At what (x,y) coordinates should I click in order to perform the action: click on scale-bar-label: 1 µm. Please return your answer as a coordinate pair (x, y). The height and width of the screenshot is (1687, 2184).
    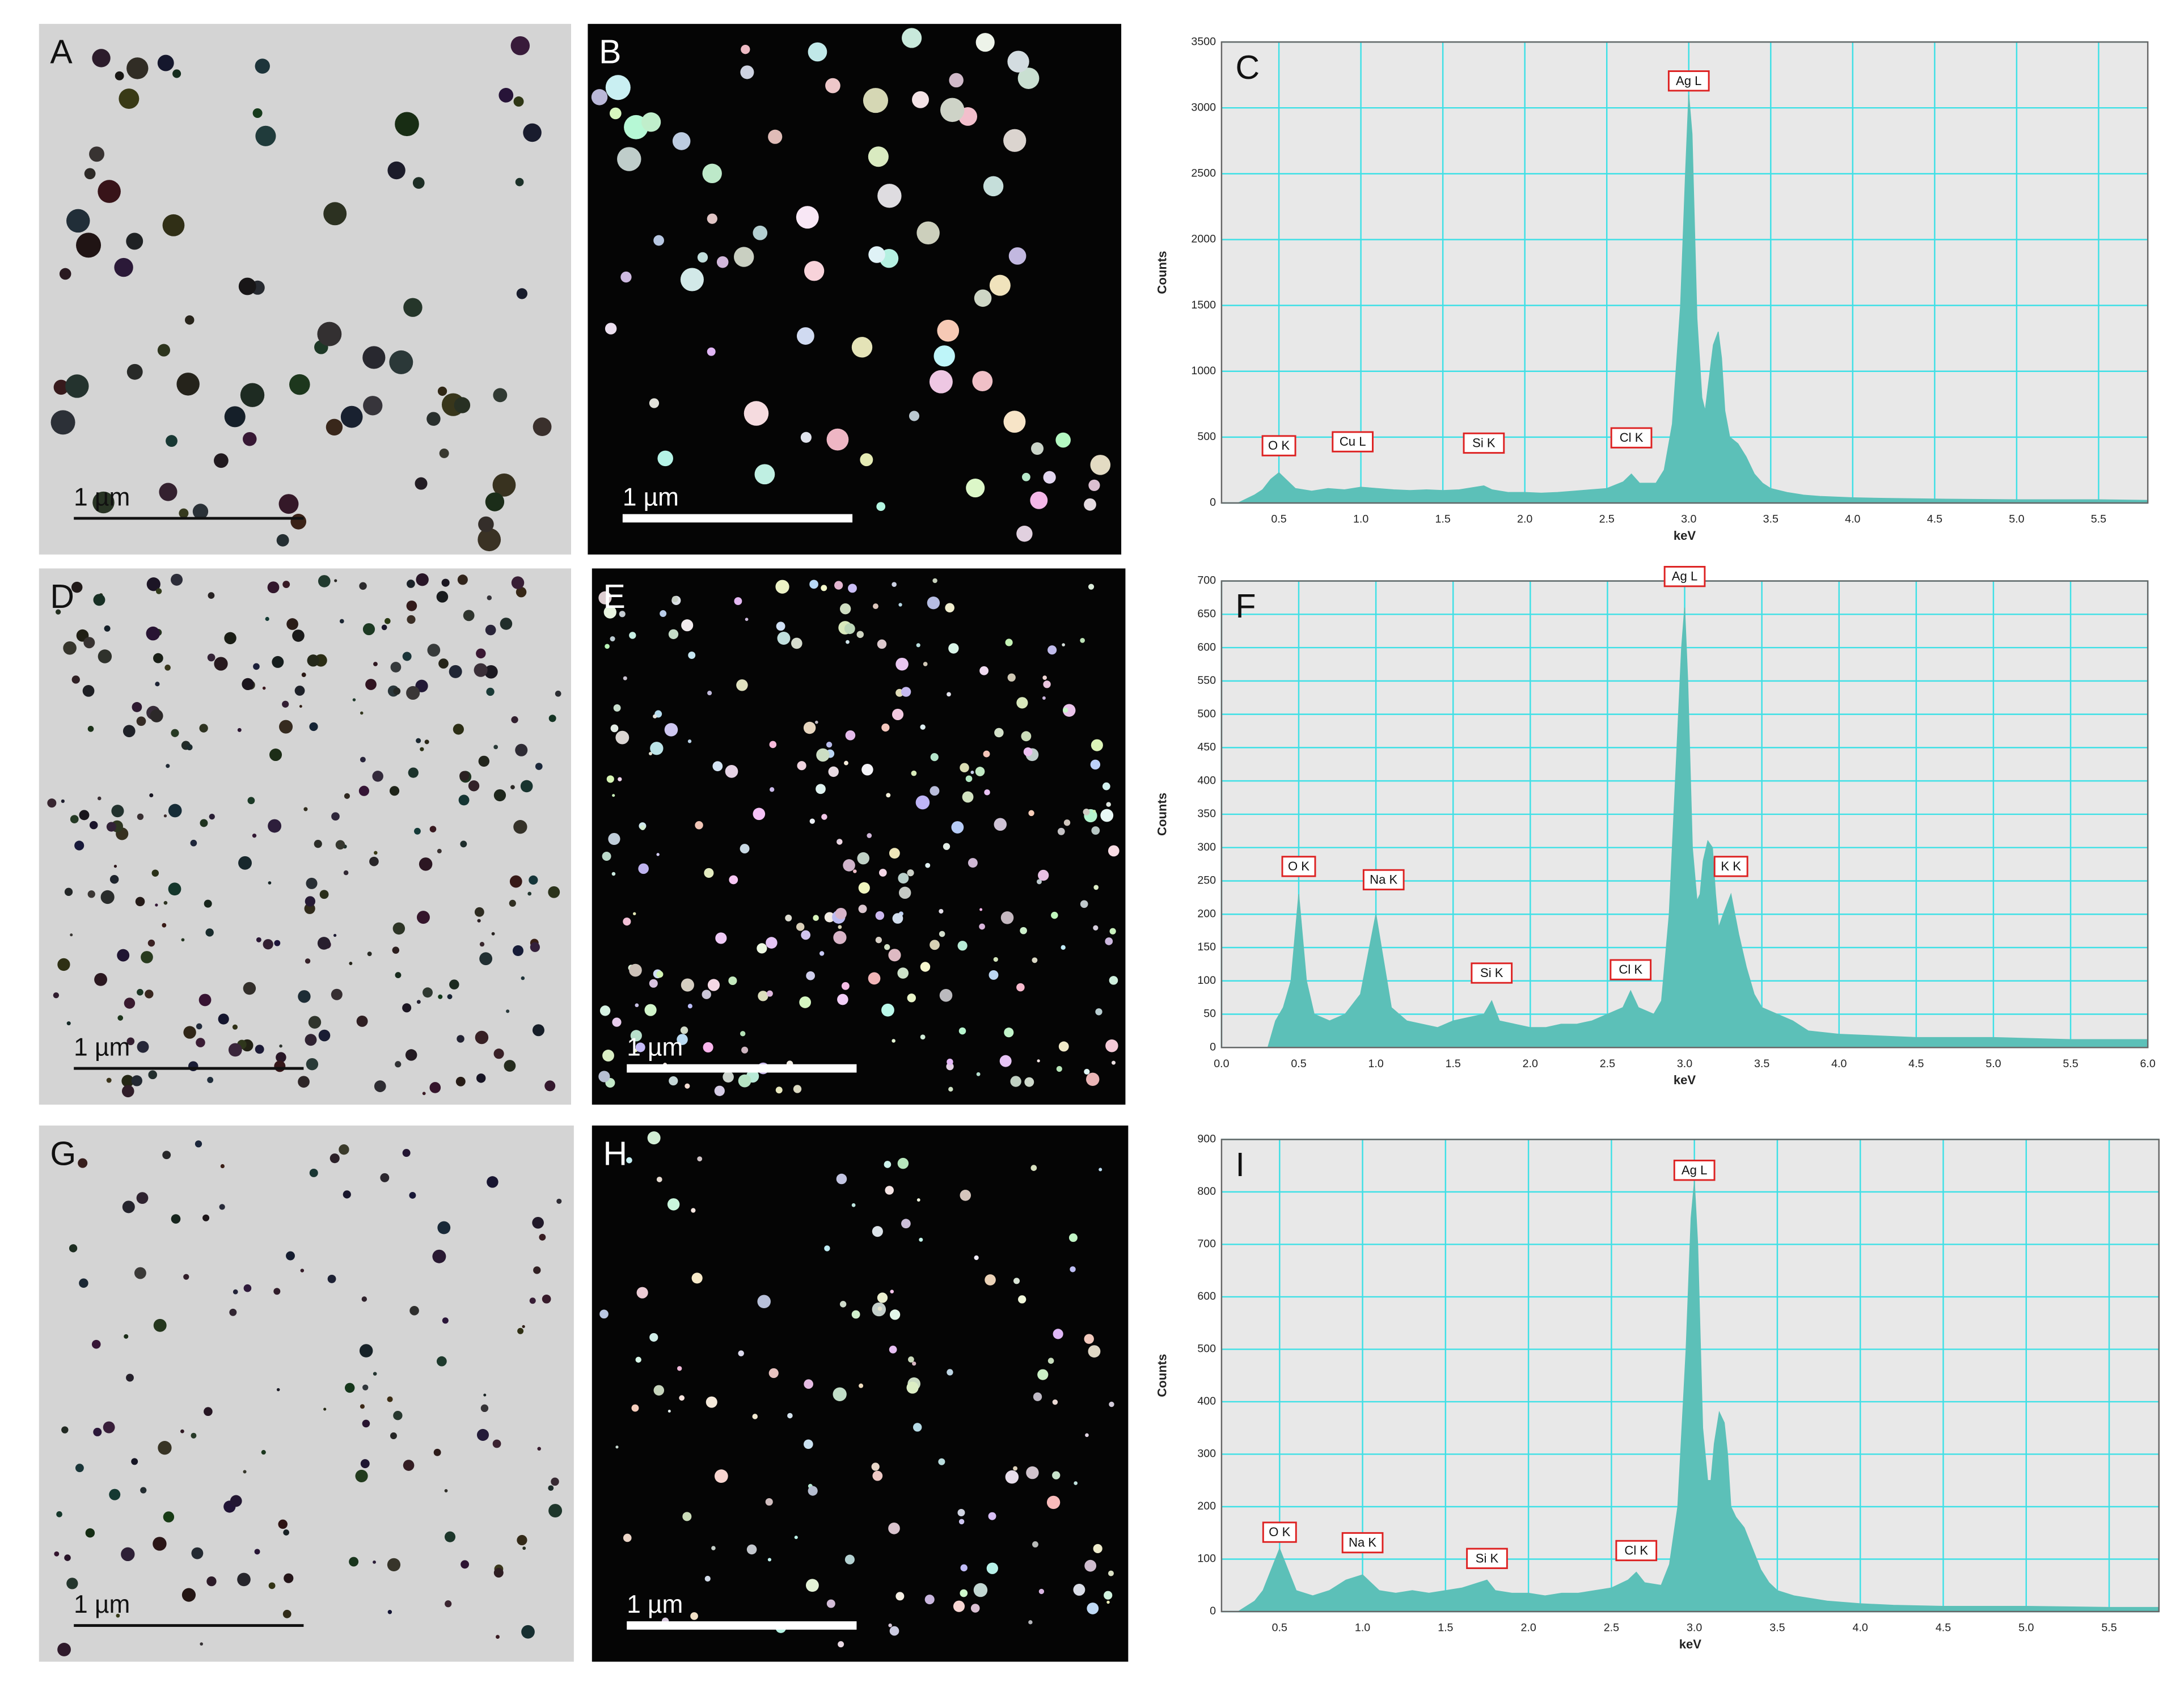
    Looking at the image, I should click on (102, 497).